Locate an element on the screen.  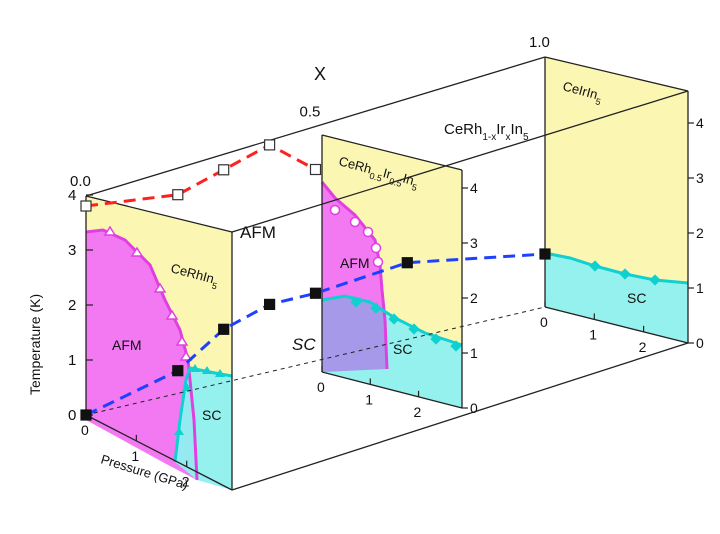
tn-series-markers is located at coordinates (201, 175).